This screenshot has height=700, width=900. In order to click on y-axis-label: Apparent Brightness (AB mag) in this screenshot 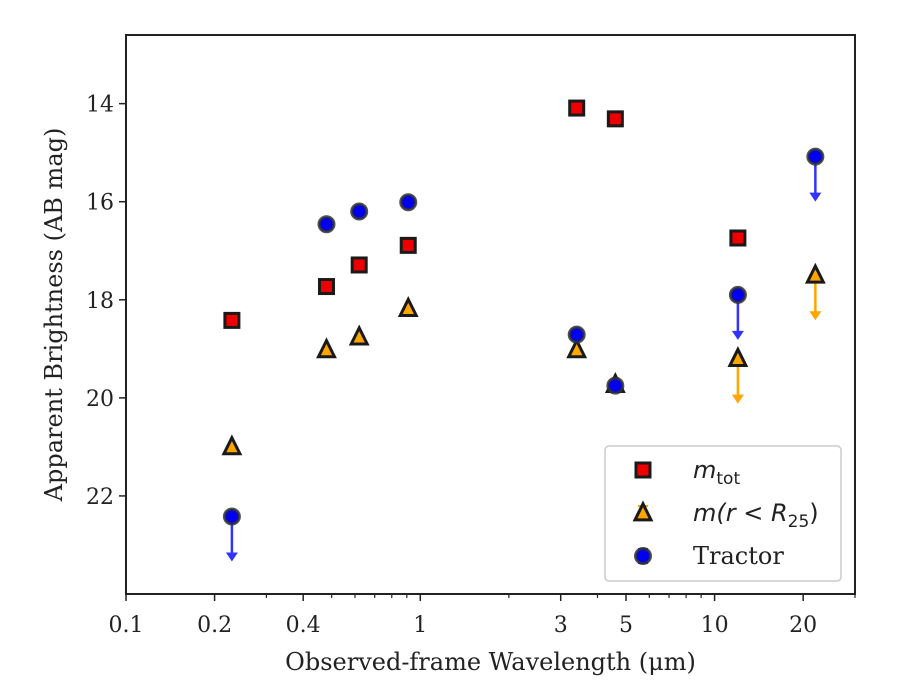, I will do `click(54, 315)`.